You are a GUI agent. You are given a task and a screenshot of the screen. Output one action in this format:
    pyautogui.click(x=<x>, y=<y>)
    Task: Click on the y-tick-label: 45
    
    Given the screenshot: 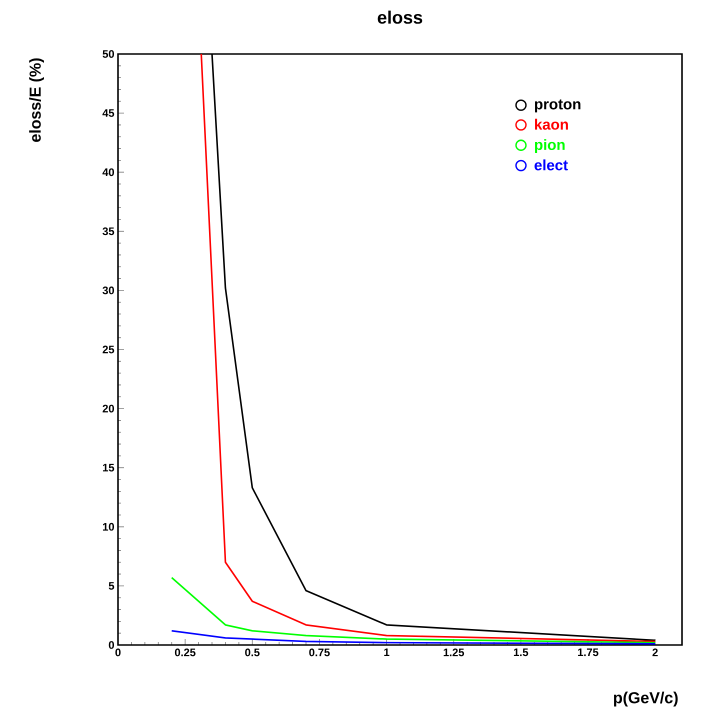 What is the action you would take?
    pyautogui.click(x=108, y=113)
    